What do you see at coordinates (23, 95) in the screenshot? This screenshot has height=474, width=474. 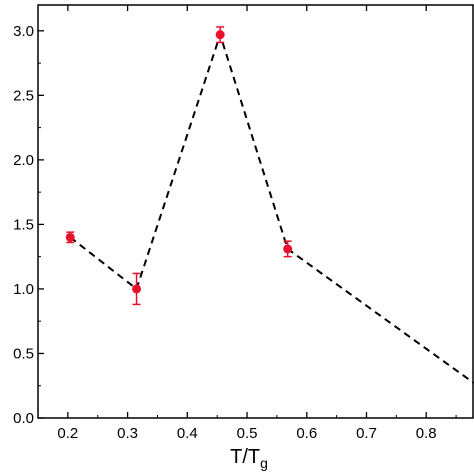 I see `y-tick-label: 2.5` at bounding box center [23, 95].